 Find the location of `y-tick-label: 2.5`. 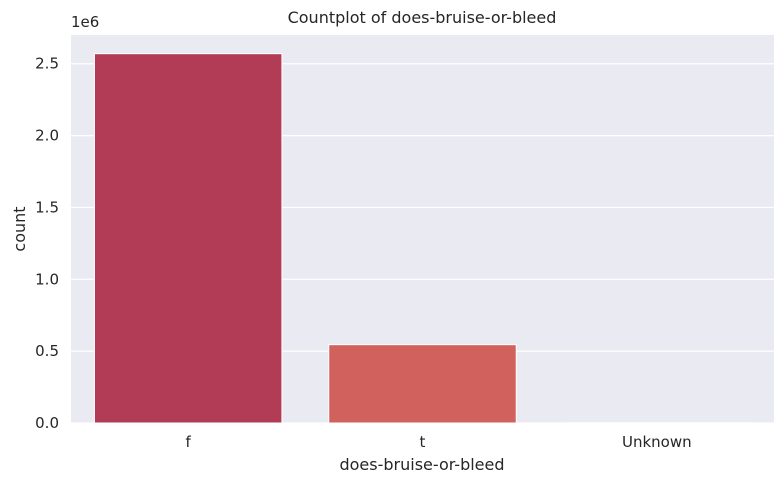

y-tick-label: 2.5 is located at coordinates (47, 64).